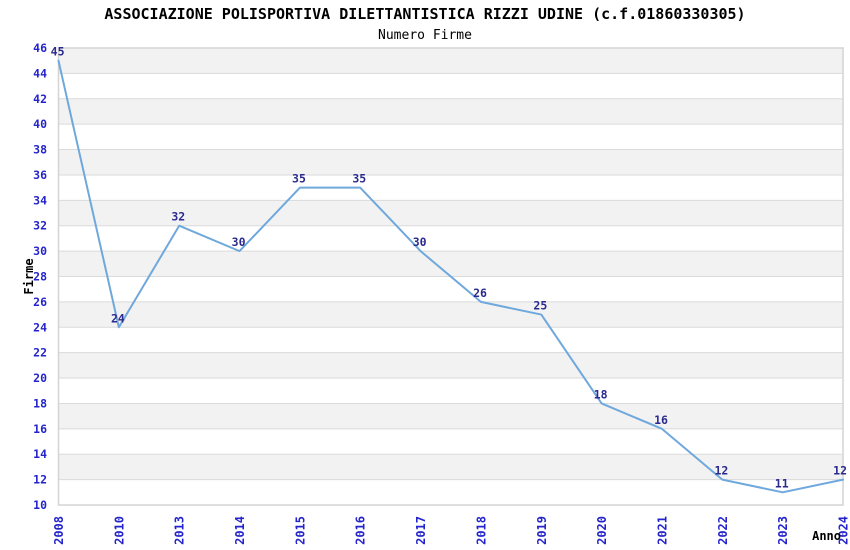 The image size is (850, 550). Describe the element at coordinates (118, 318) in the screenshot. I see `data-label: 24` at that location.